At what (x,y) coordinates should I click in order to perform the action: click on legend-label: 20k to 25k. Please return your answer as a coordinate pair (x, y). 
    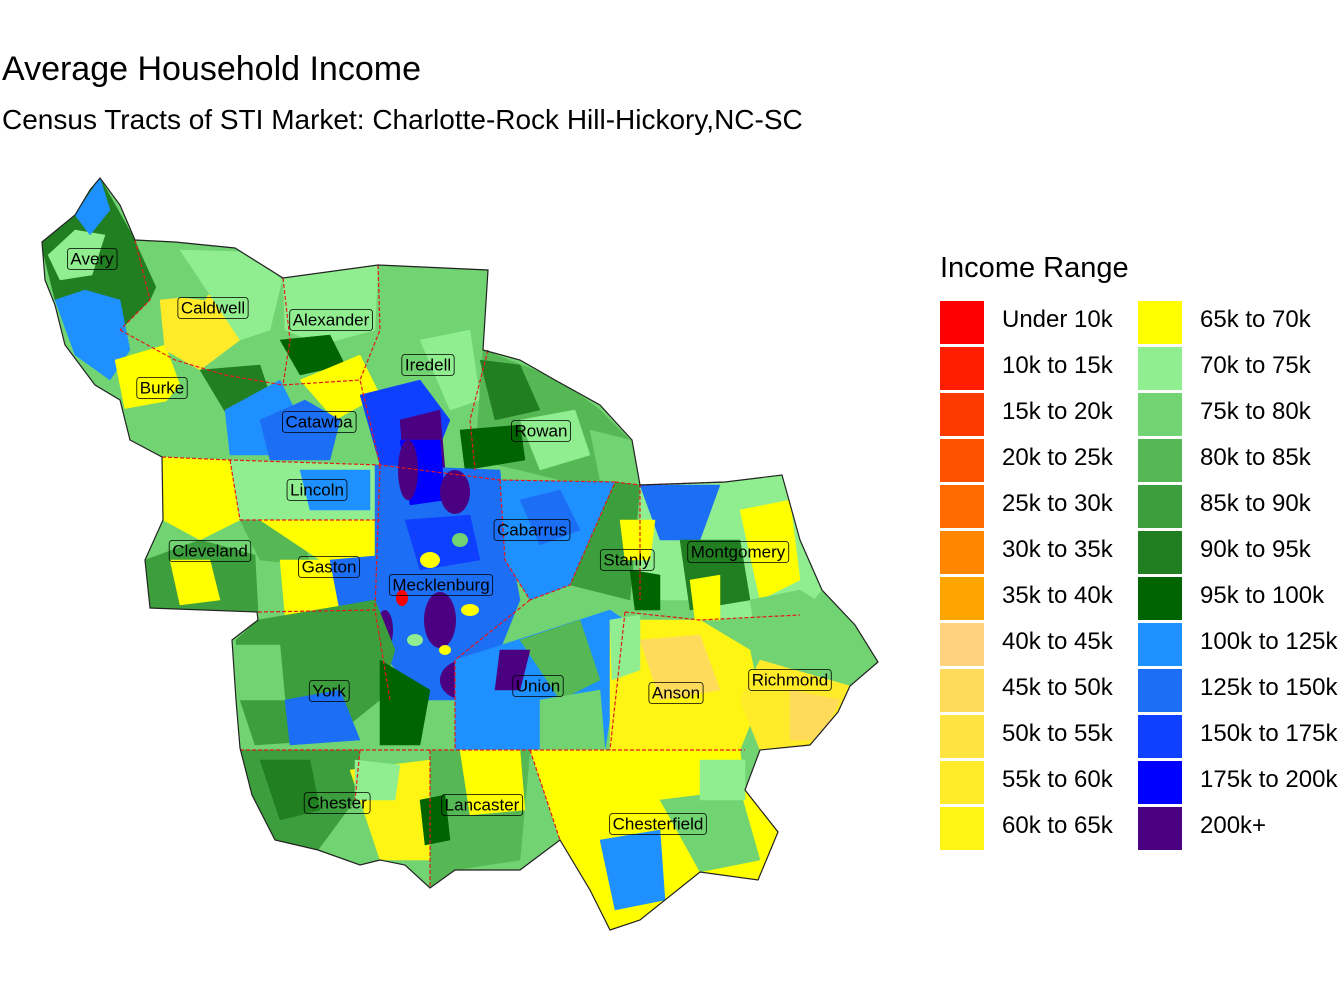
    Looking at the image, I should click on (1057, 457).